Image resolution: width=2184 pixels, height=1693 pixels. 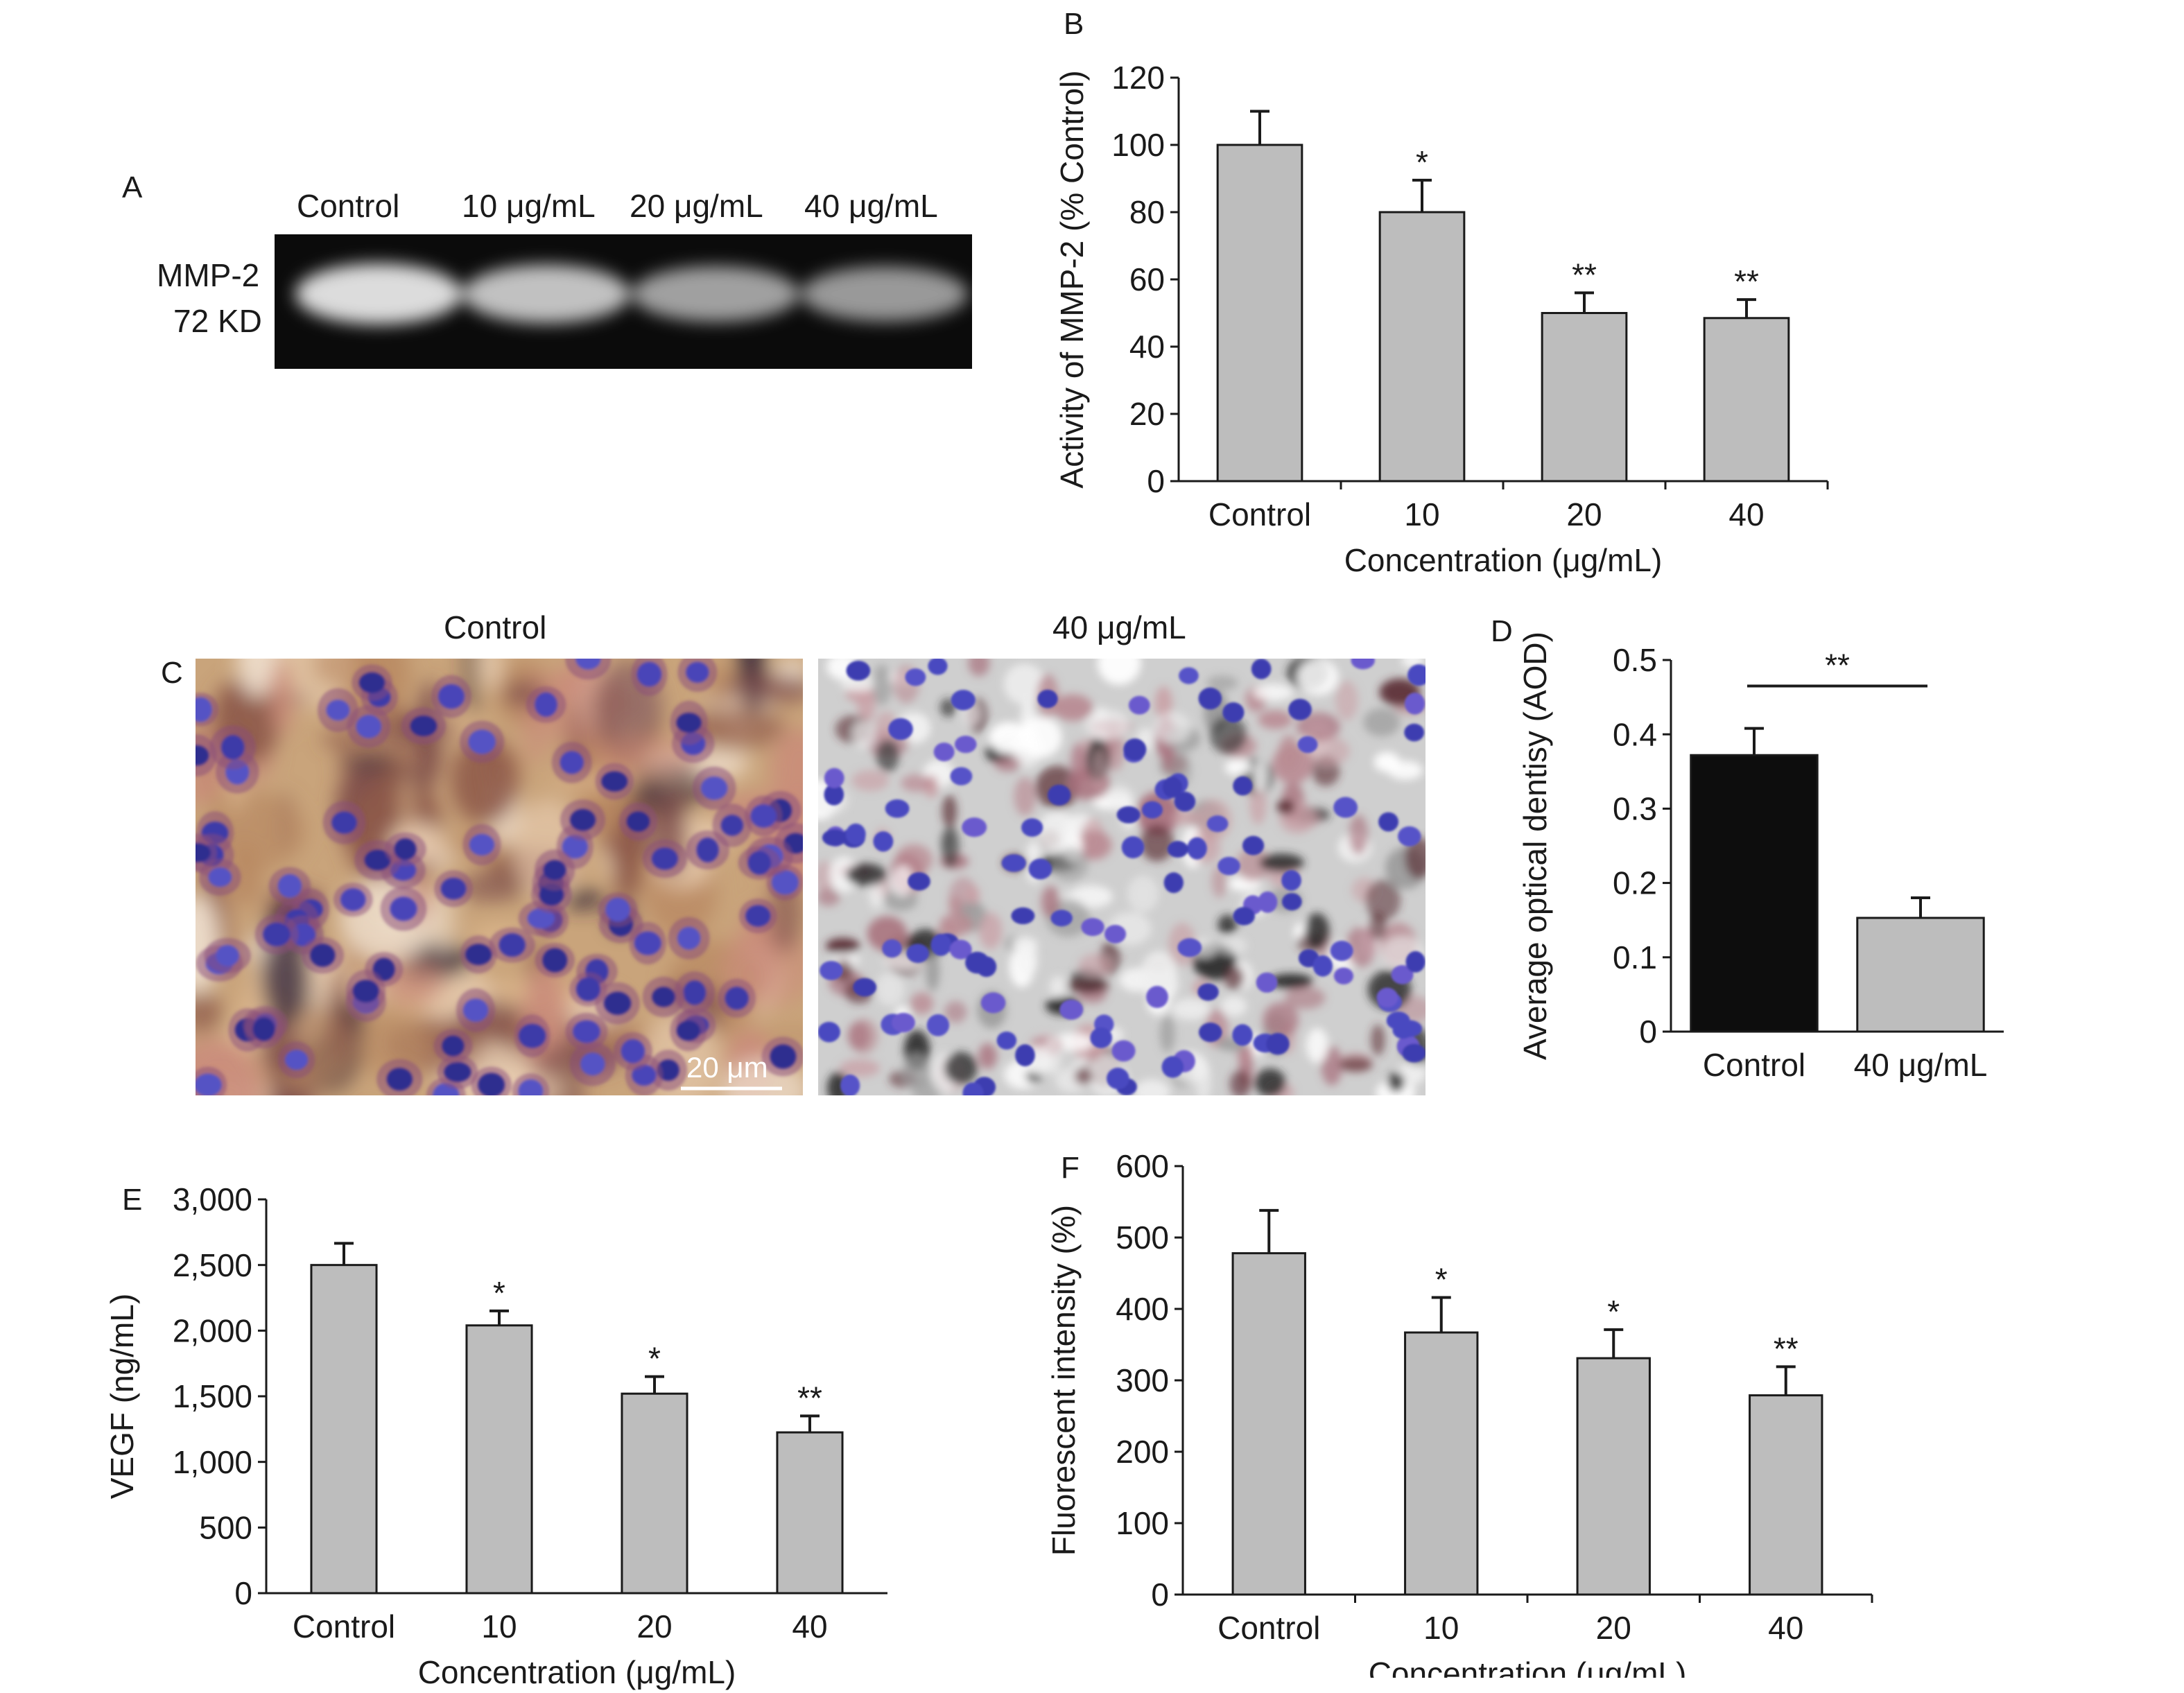 I want to click on x-tick-label: 20, so click(x=1584, y=514).